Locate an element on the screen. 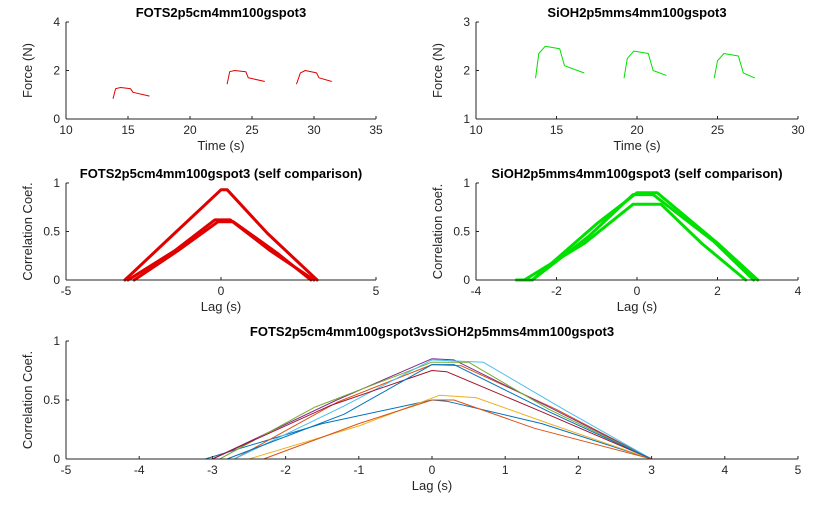 This screenshot has width=826, height=510. chart-title: FOTS2p5cm4mm100gspot3 (self comparison) is located at coordinates (221, 173).